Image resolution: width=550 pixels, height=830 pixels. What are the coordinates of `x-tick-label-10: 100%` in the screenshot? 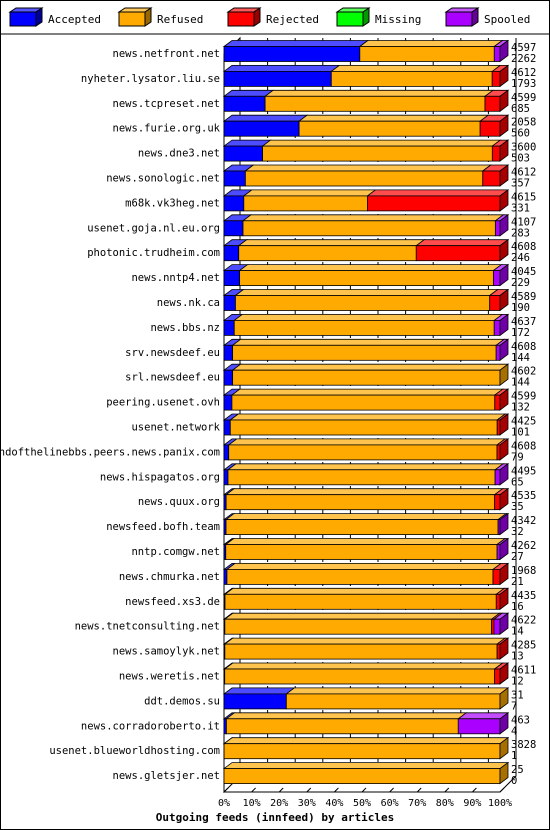 It's located at (500, 803).